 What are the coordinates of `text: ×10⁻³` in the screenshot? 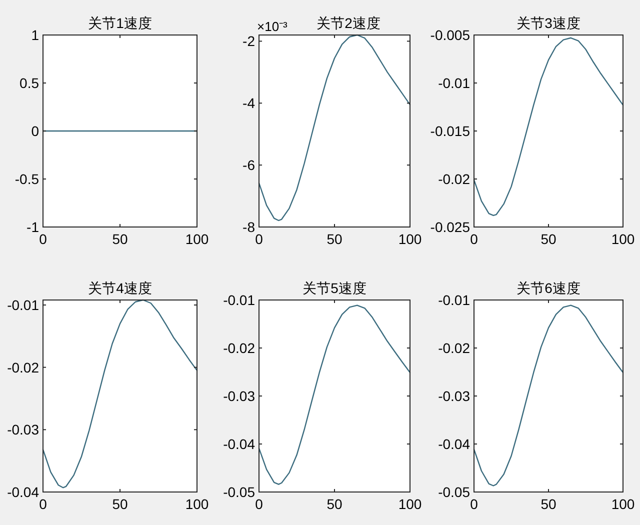 It's located at (272, 26).